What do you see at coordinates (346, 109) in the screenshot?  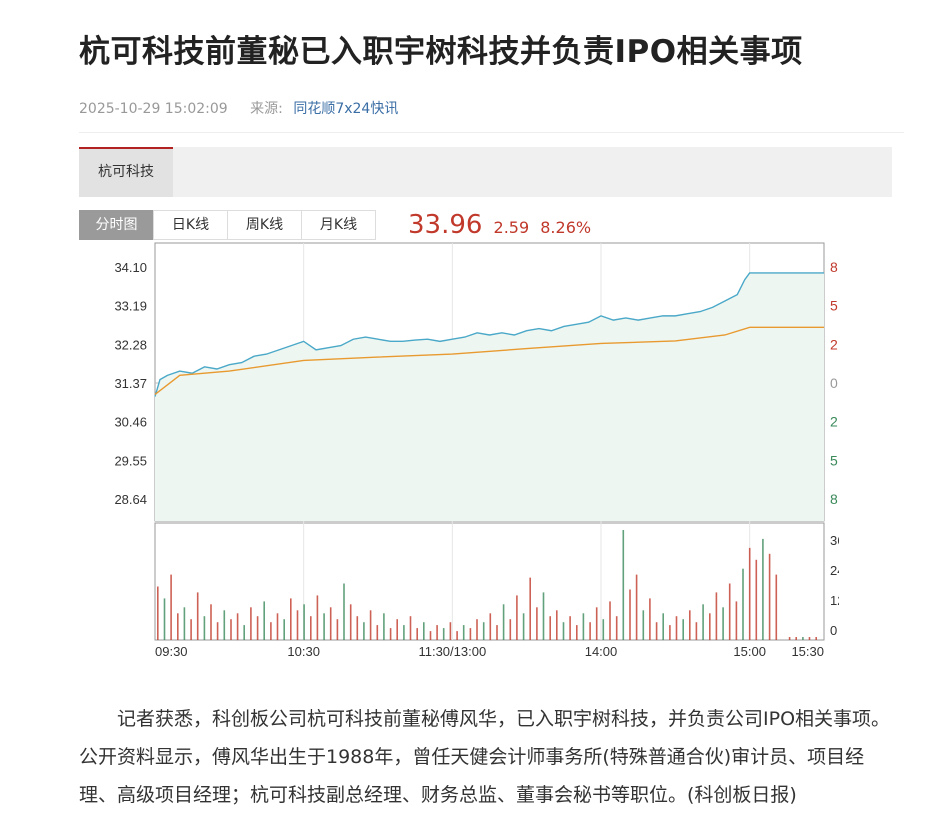 I see `source-link: 同花顺7x24快讯` at bounding box center [346, 109].